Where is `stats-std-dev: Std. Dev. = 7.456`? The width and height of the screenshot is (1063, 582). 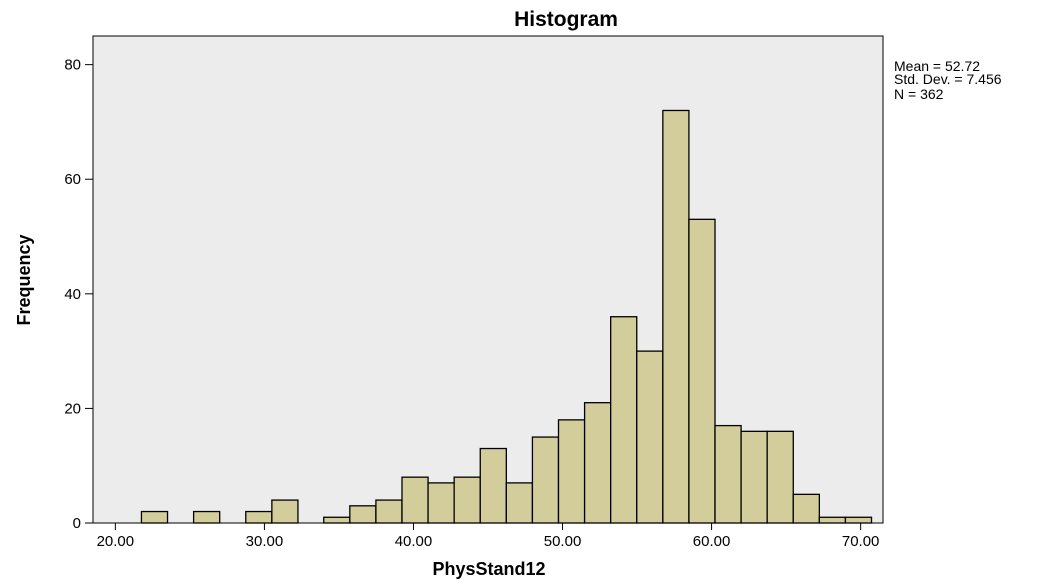
stats-std-dev: Std. Dev. = 7.456 is located at coordinates (948, 79).